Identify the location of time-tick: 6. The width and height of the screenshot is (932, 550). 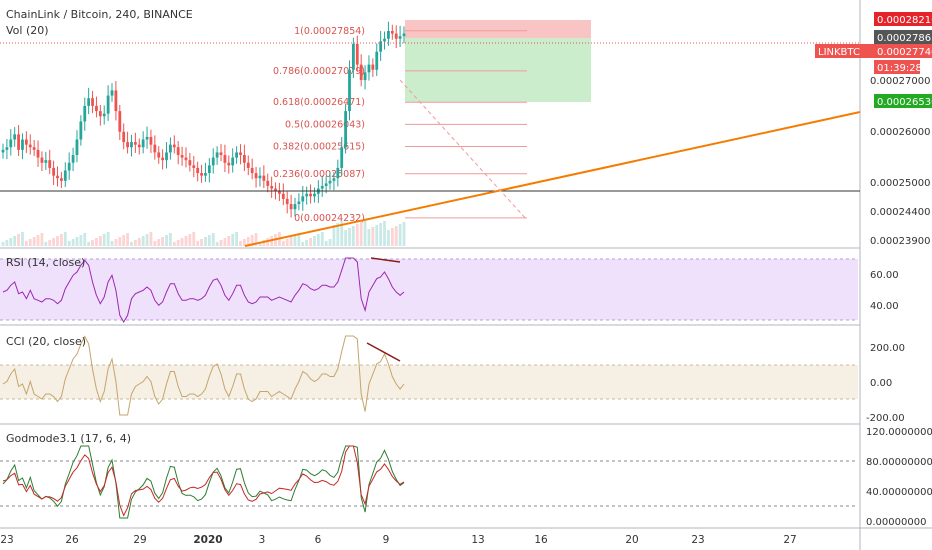
(318, 540).